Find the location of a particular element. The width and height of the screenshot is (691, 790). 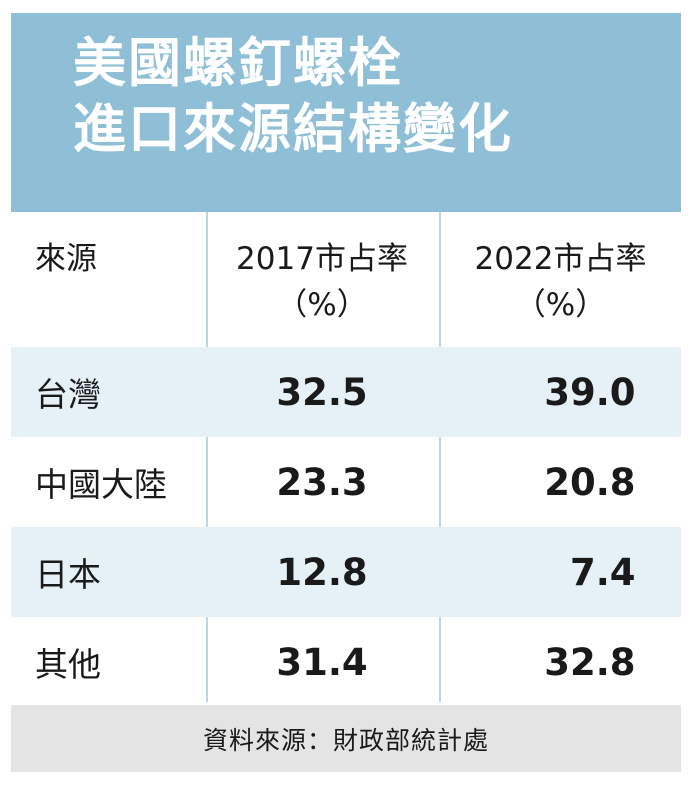

row-source-label: 中國大陸 is located at coordinates (101, 484).